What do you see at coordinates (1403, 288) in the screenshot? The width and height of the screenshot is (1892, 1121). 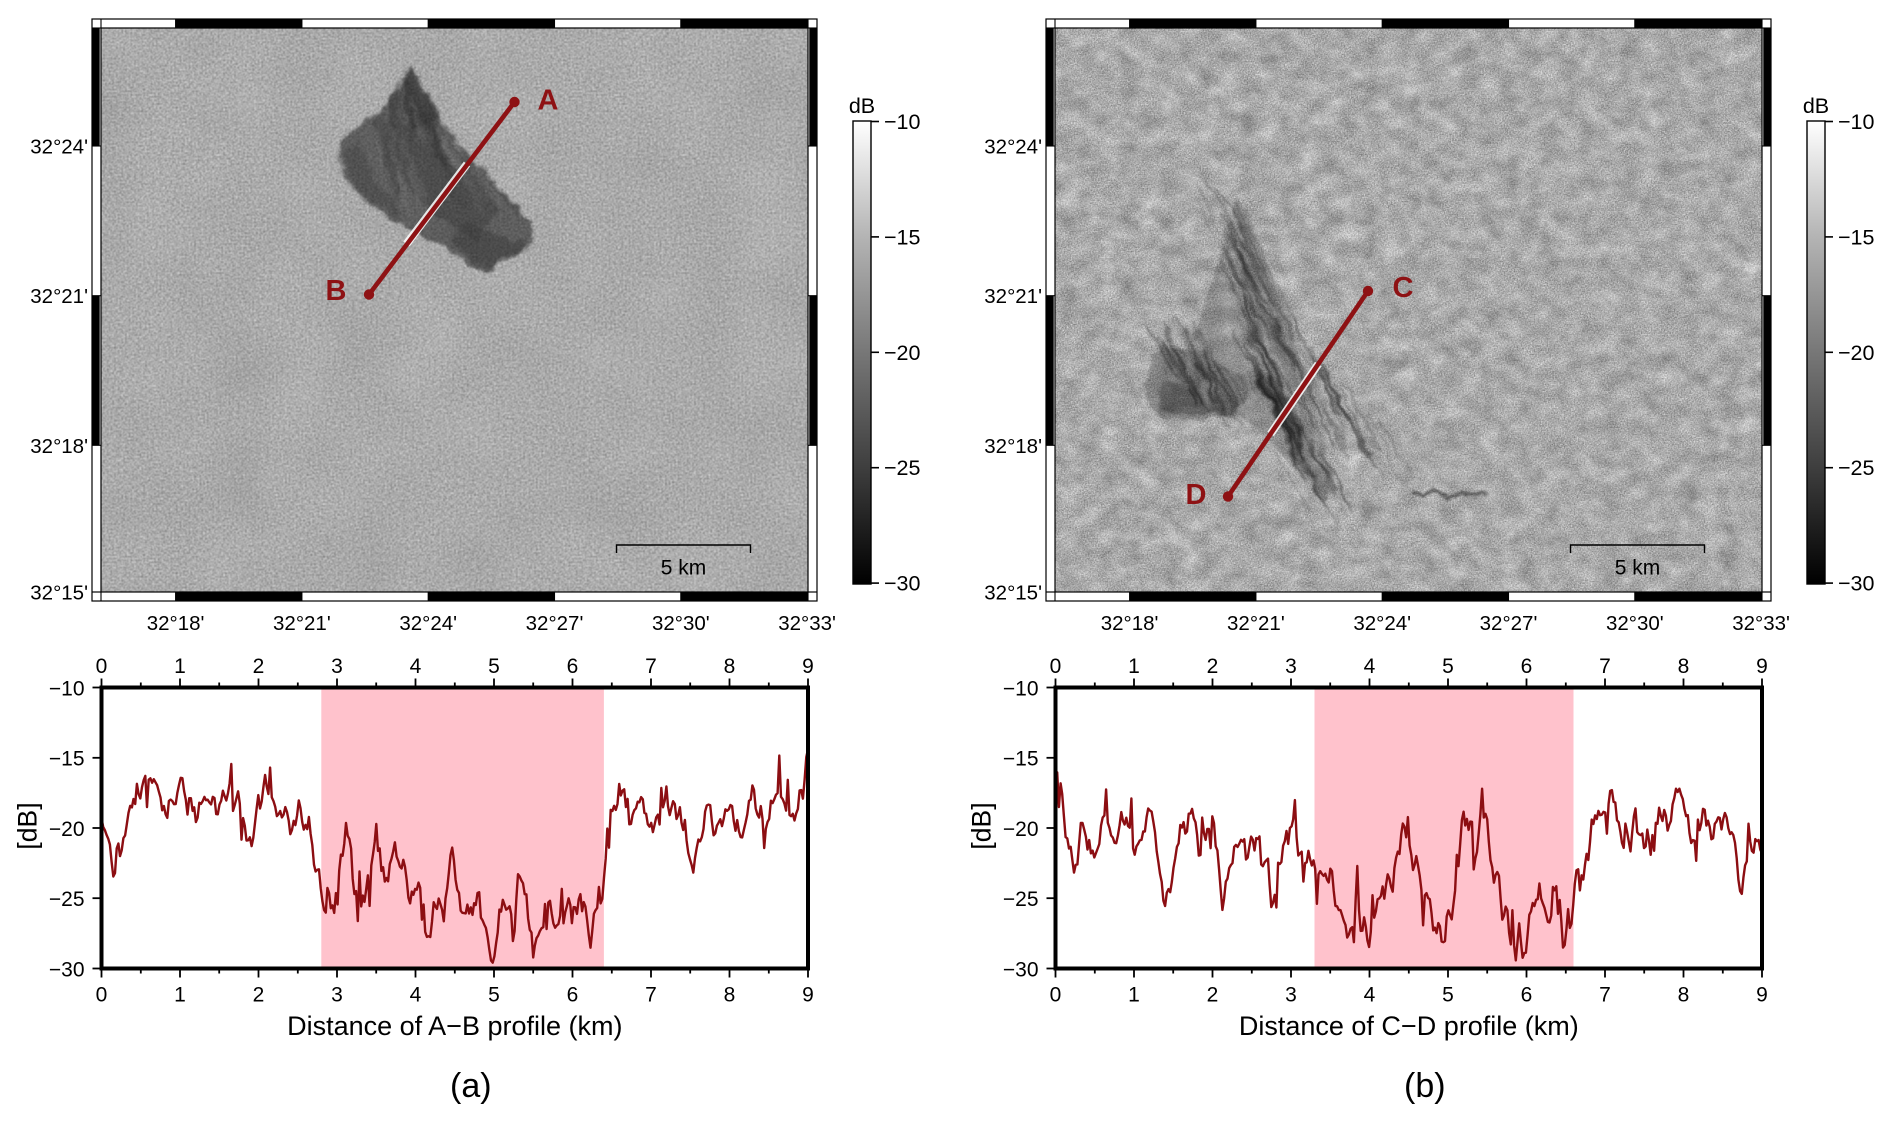 I see `svg-text: C` at bounding box center [1403, 288].